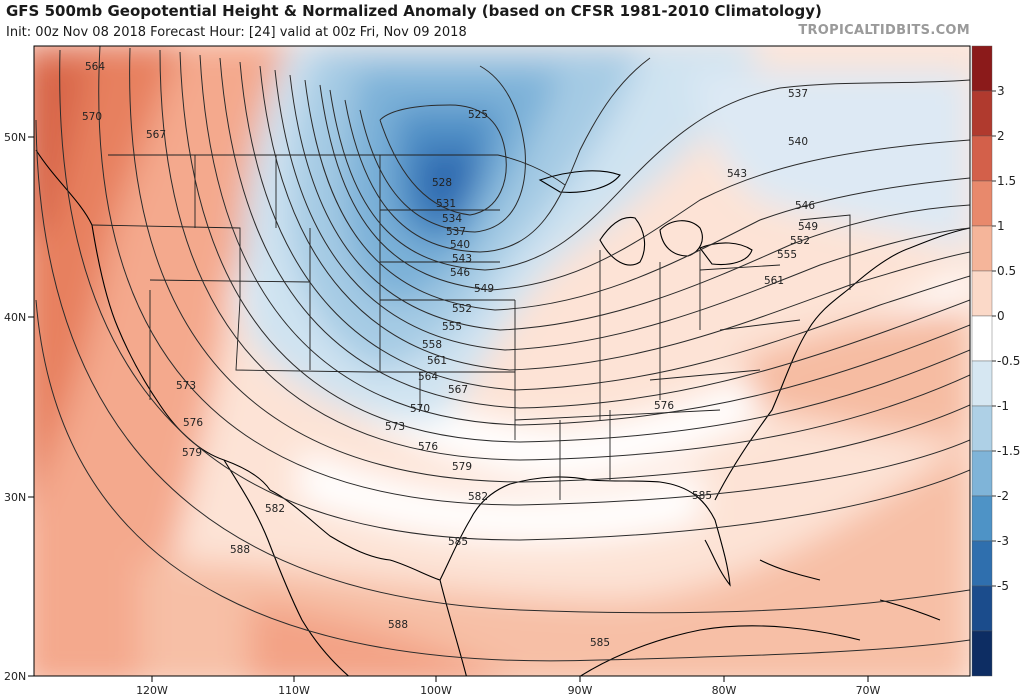 This screenshot has height=696, width=1024. Describe the element at coordinates (294, 690) in the screenshot. I see `lon-label: 110W` at that location.